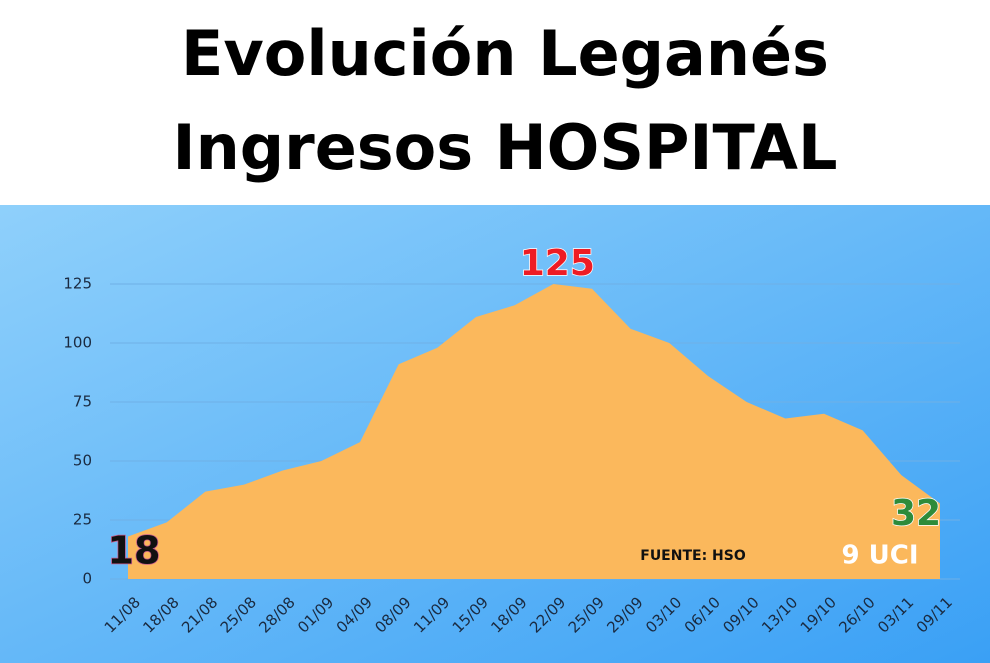  What do you see at coordinates (879, 556) in the screenshot?
I see `uci-note: 9 UCI` at bounding box center [879, 556].